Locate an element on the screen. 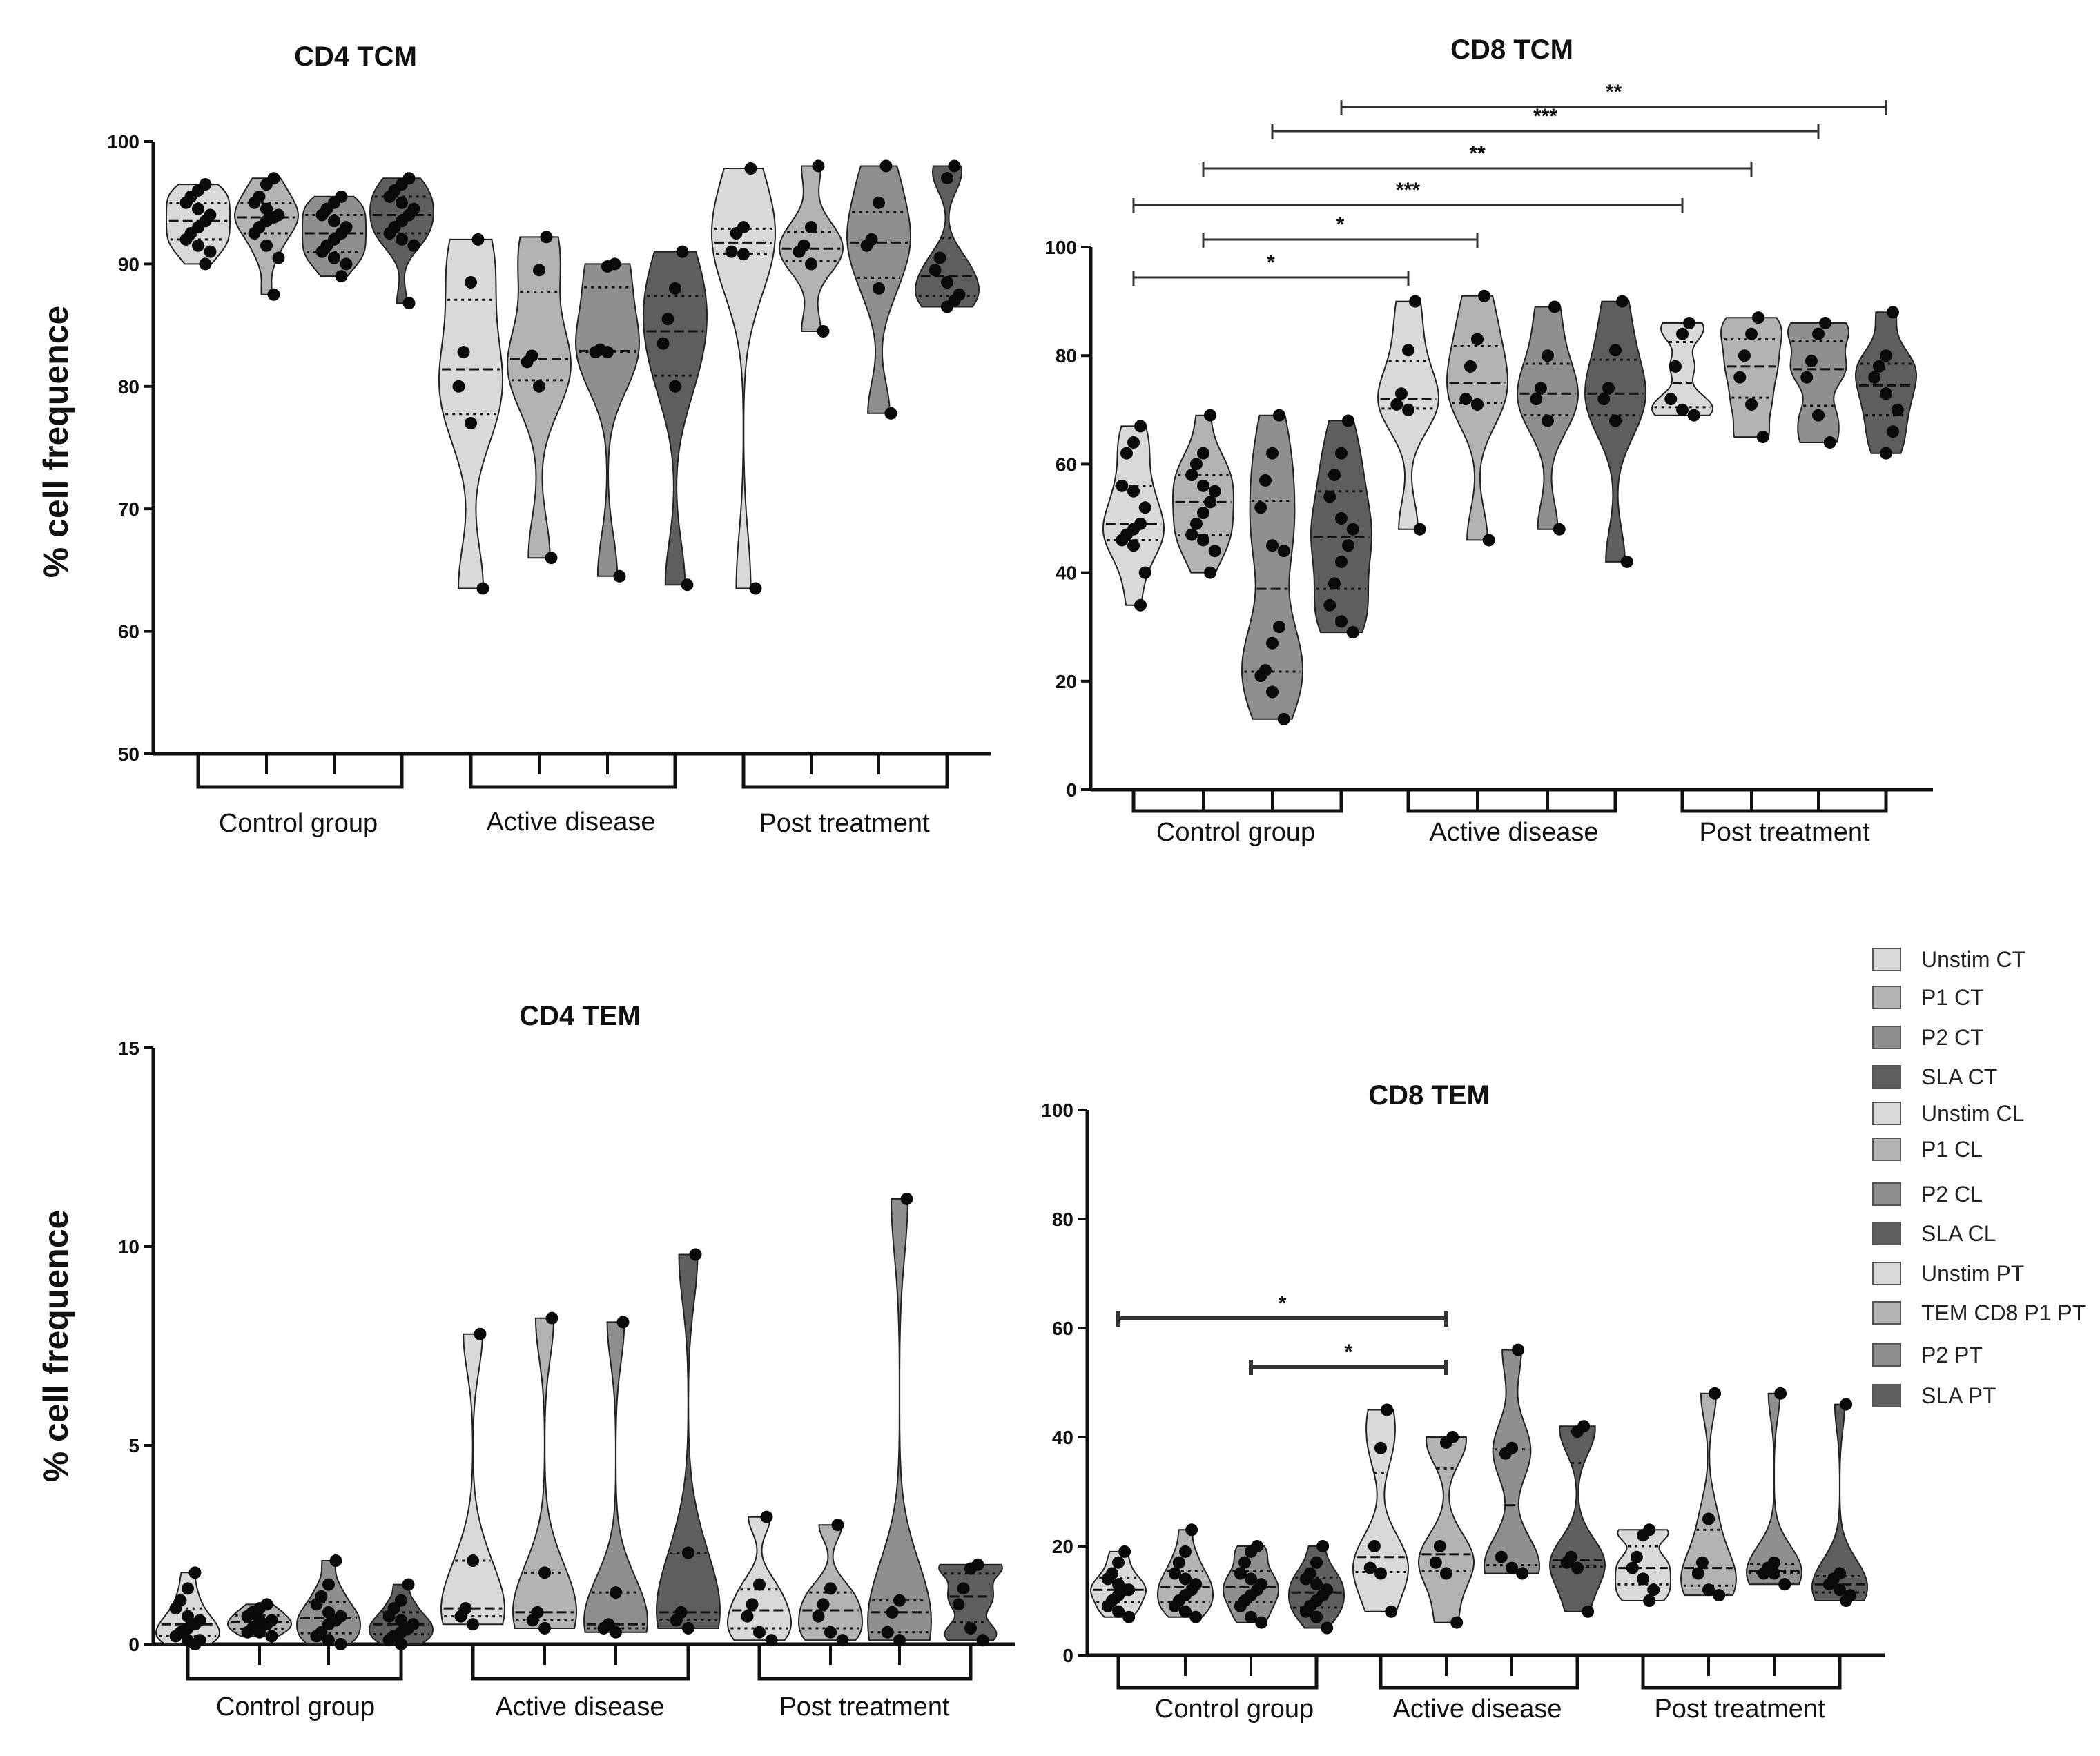 The width and height of the screenshot is (2100, 1756). y-tick-label: 15 is located at coordinates (128, 1048).